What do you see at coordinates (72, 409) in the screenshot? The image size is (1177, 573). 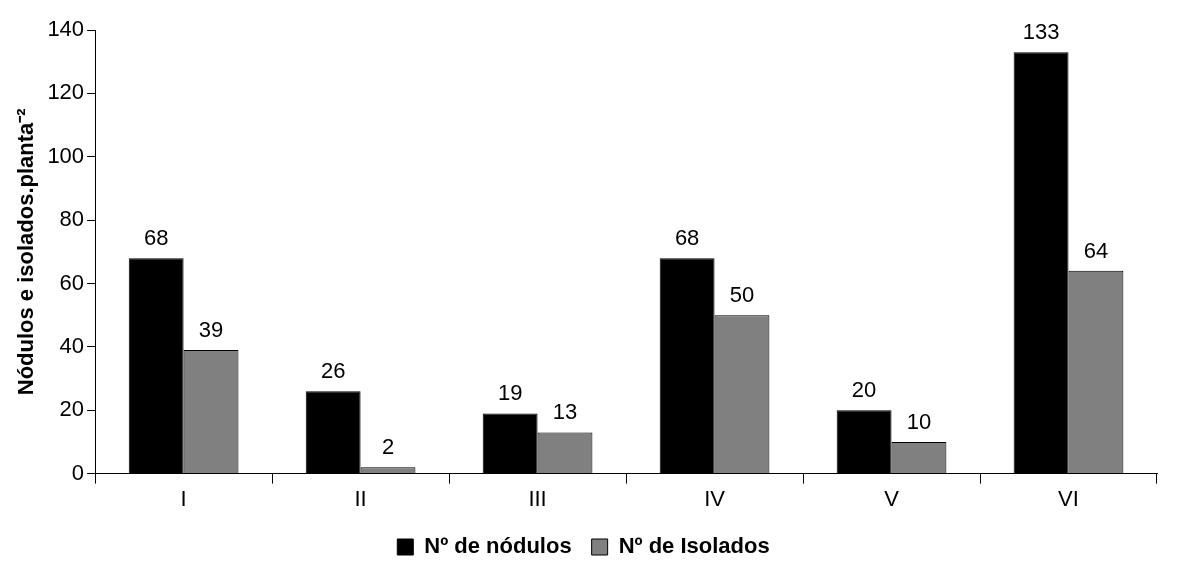 I see `y-tick-label: 20` at bounding box center [72, 409].